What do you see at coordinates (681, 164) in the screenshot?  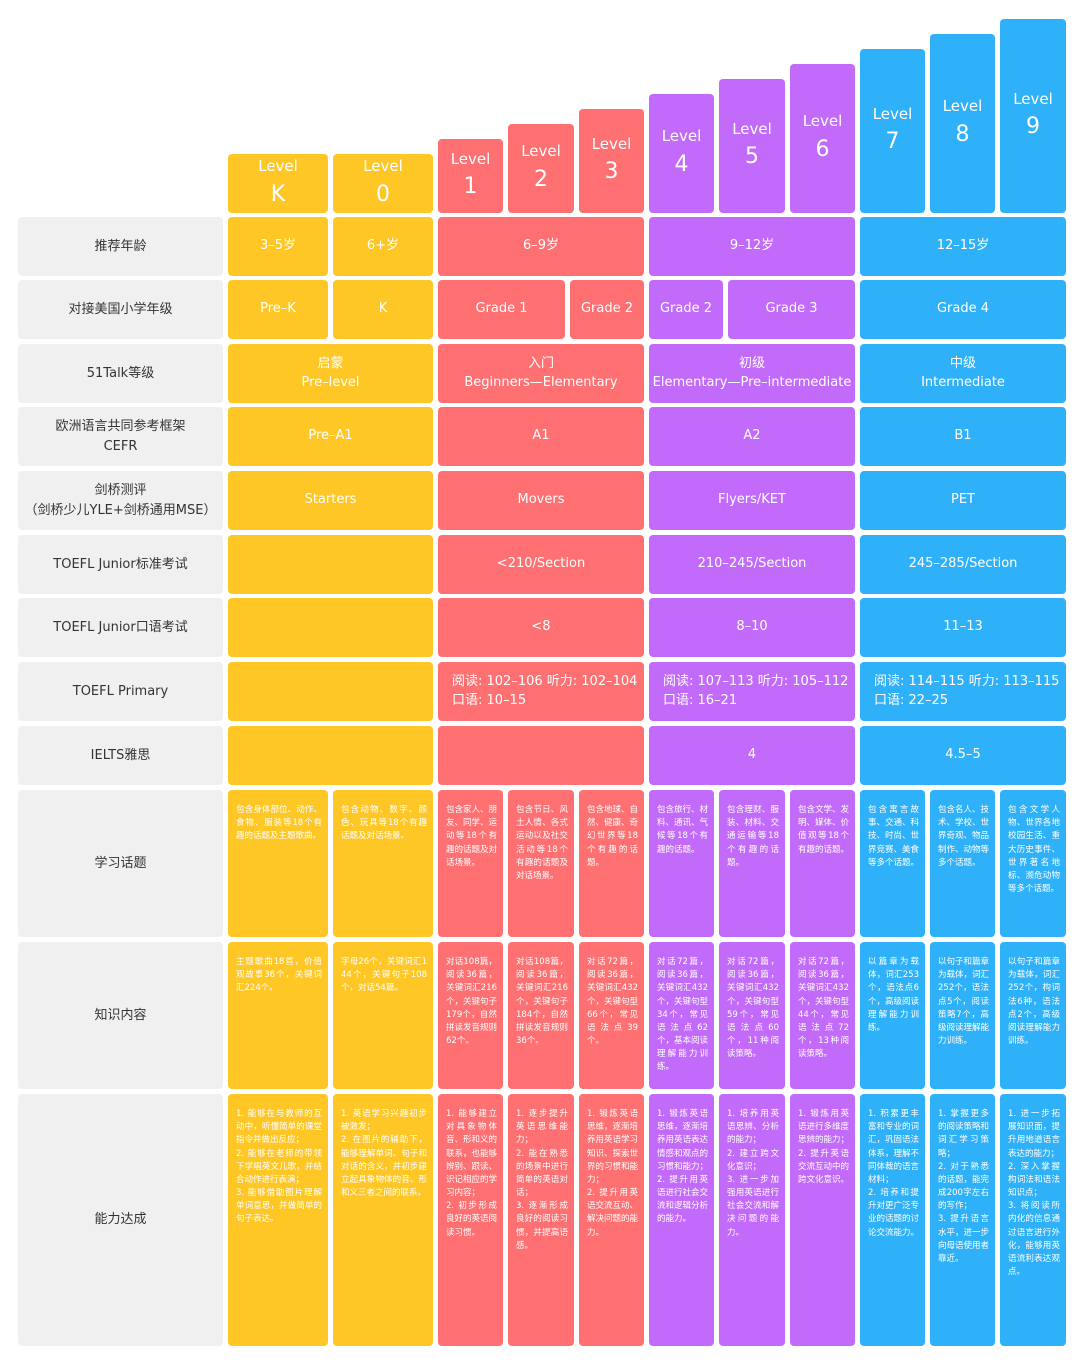 I see `level-number: 4` at bounding box center [681, 164].